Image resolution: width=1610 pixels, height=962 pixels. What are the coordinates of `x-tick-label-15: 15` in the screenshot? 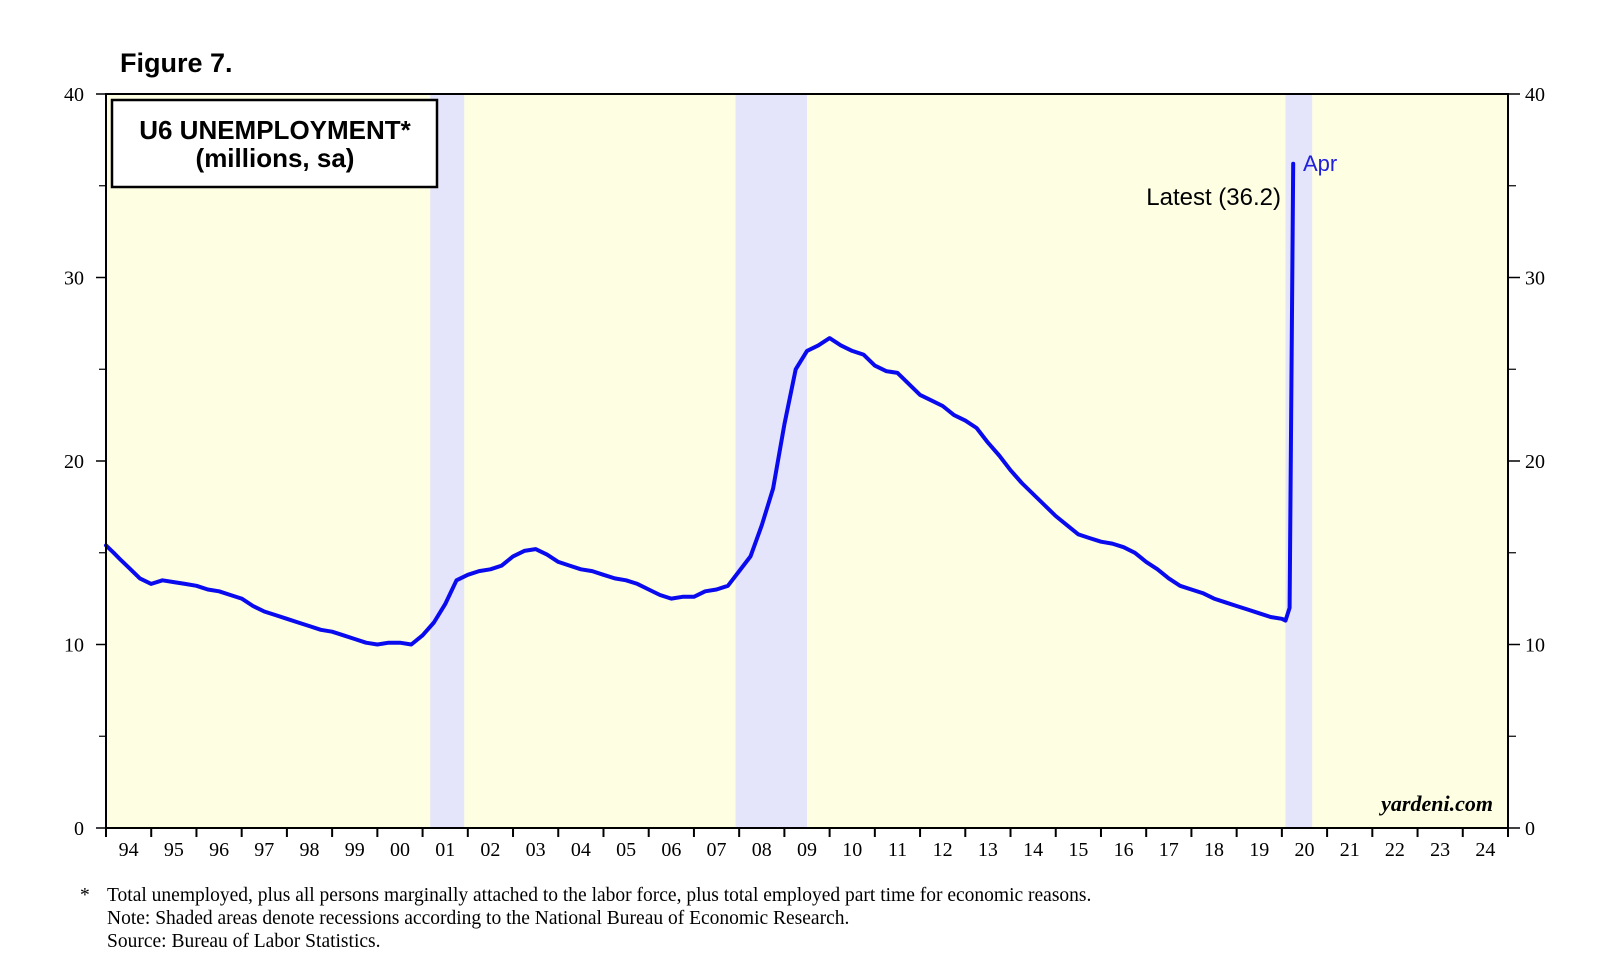 It's located at (1078, 850).